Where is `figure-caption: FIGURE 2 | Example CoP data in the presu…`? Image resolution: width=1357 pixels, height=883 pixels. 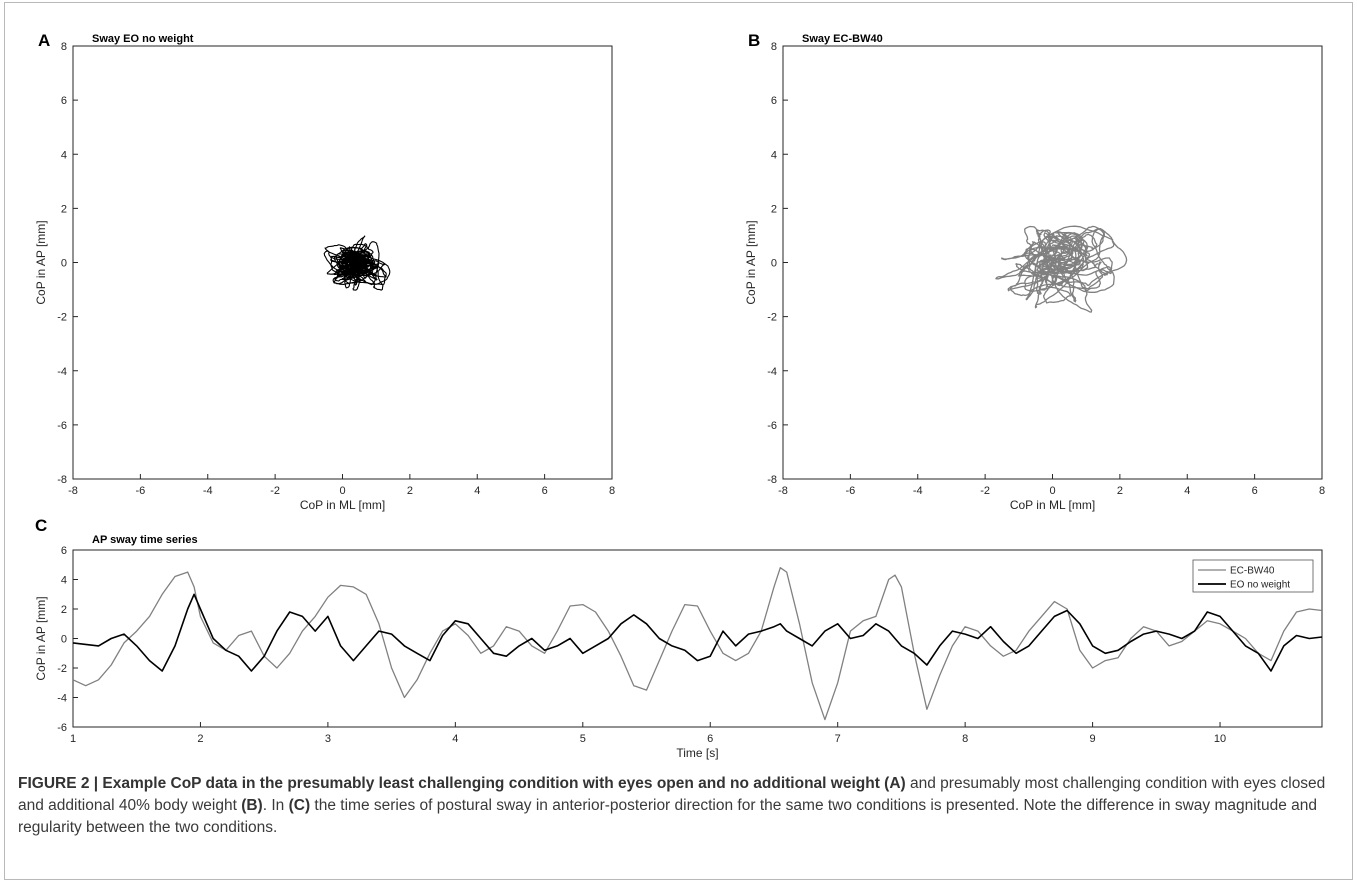 figure-caption: FIGURE 2 | Example CoP data in the presu… is located at coordinates (678, 806).